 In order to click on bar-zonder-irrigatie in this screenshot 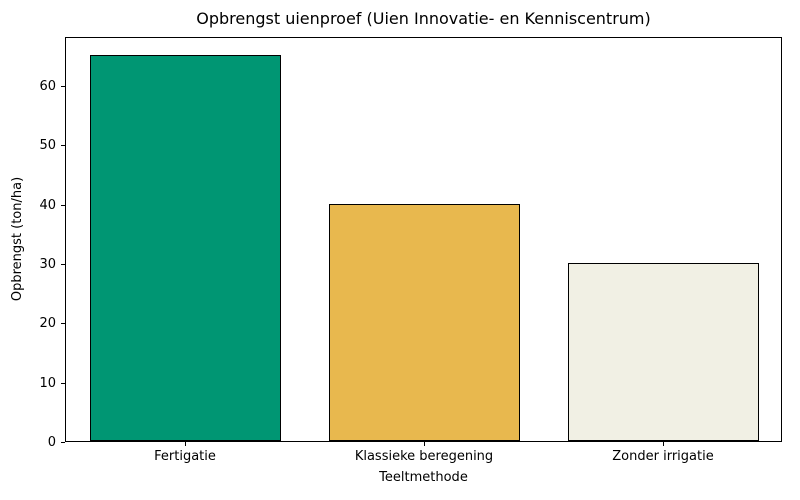, I will do `click(663, 352)`.